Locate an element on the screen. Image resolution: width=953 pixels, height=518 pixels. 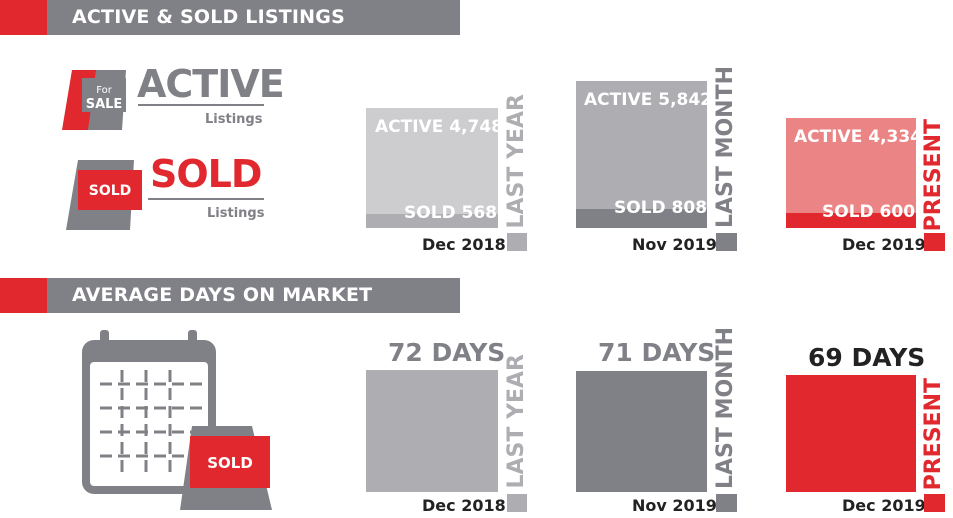
listing-active-label: ACTIVE 5,842 is located at coordinates (648, 100).